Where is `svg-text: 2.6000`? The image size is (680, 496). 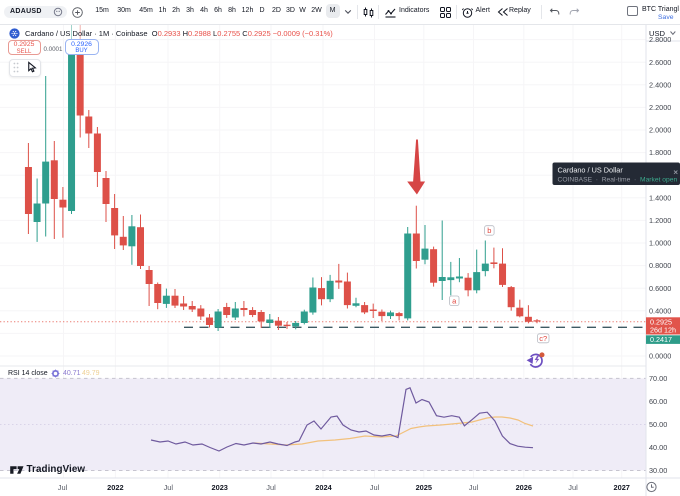 svg-text: 2.6000 is located at coordinates (660, 62).